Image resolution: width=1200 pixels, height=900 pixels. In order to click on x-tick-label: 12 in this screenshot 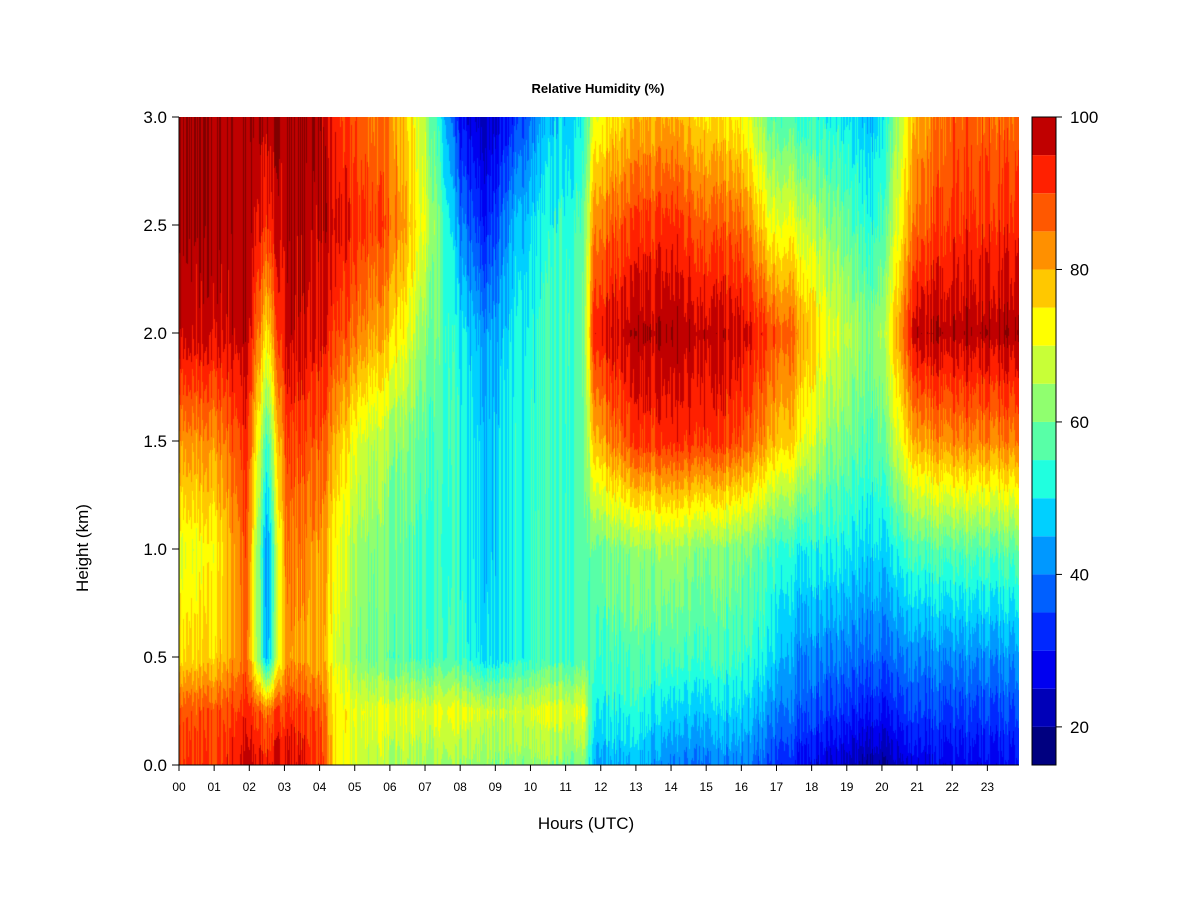, I will do `click(601, 787)`.